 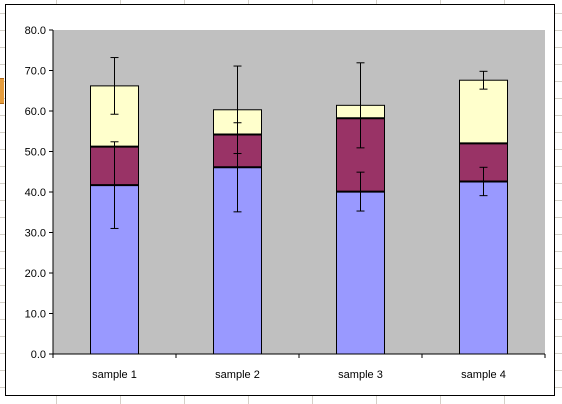 I want to click on y-tick-label: 20.0, so click(x=35, y=274).